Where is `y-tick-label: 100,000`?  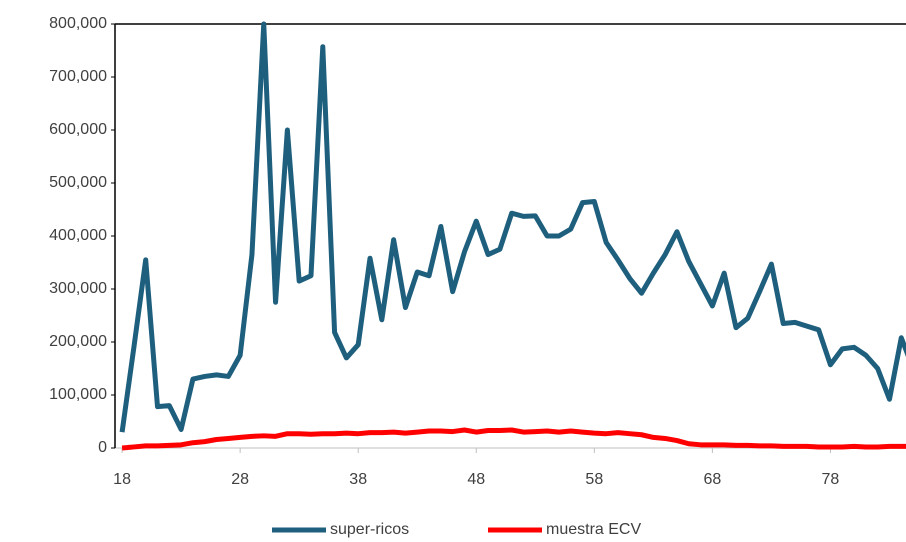
y-tick-label: 100,000 is located at coordinates (78, 394).